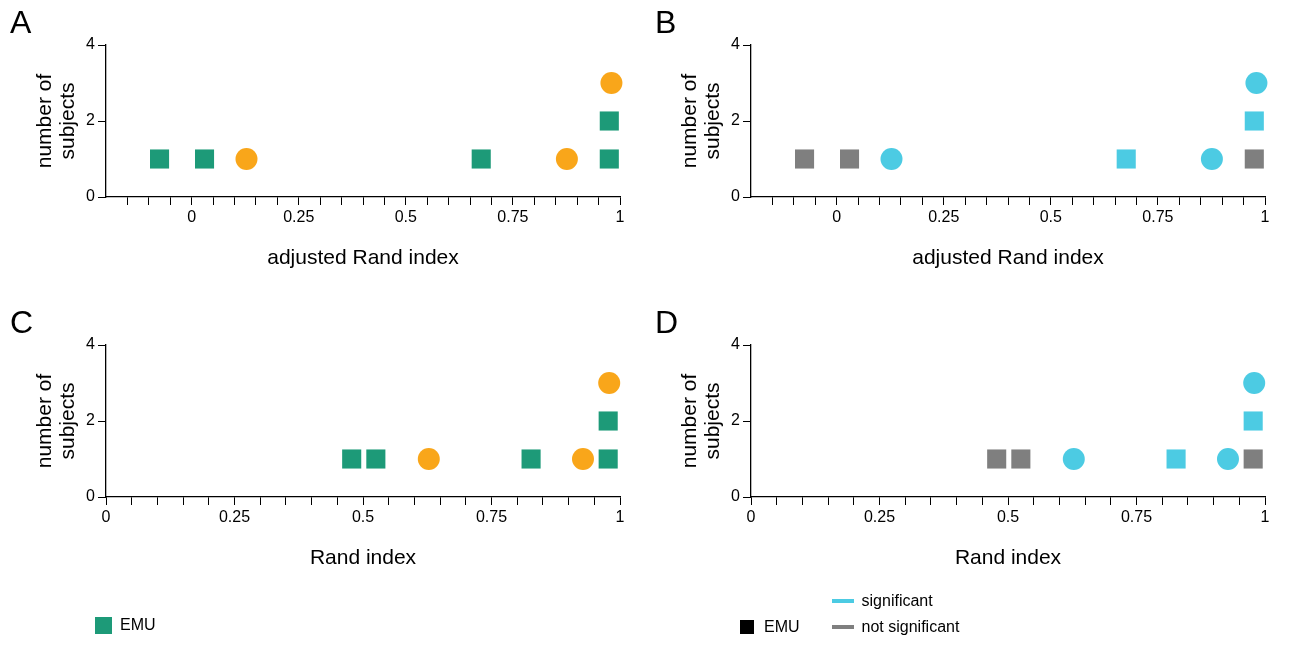 This screenshot has width=1291, height=652. I want to click on legend-label: not significant, so click(910, 627).